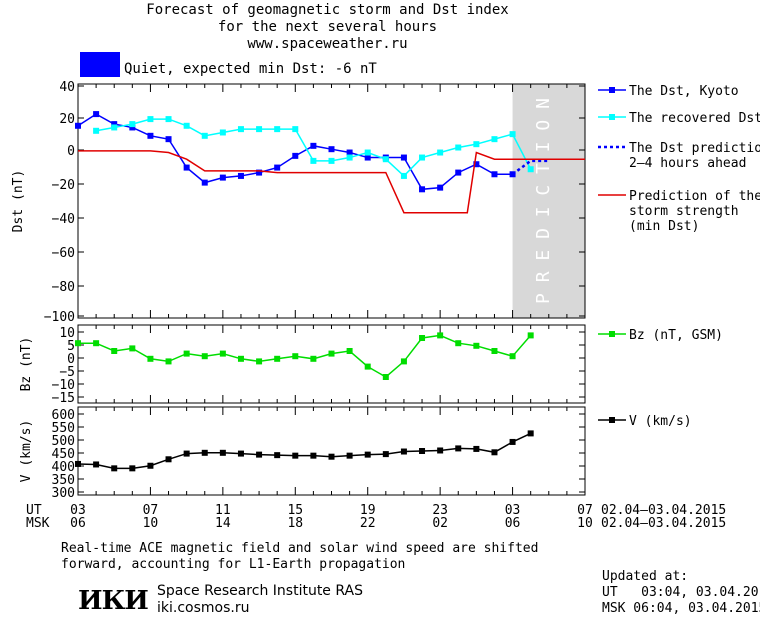 The image size is (760, 620). I want to click on legend-label: The Dst prediction, so click(694, 148).